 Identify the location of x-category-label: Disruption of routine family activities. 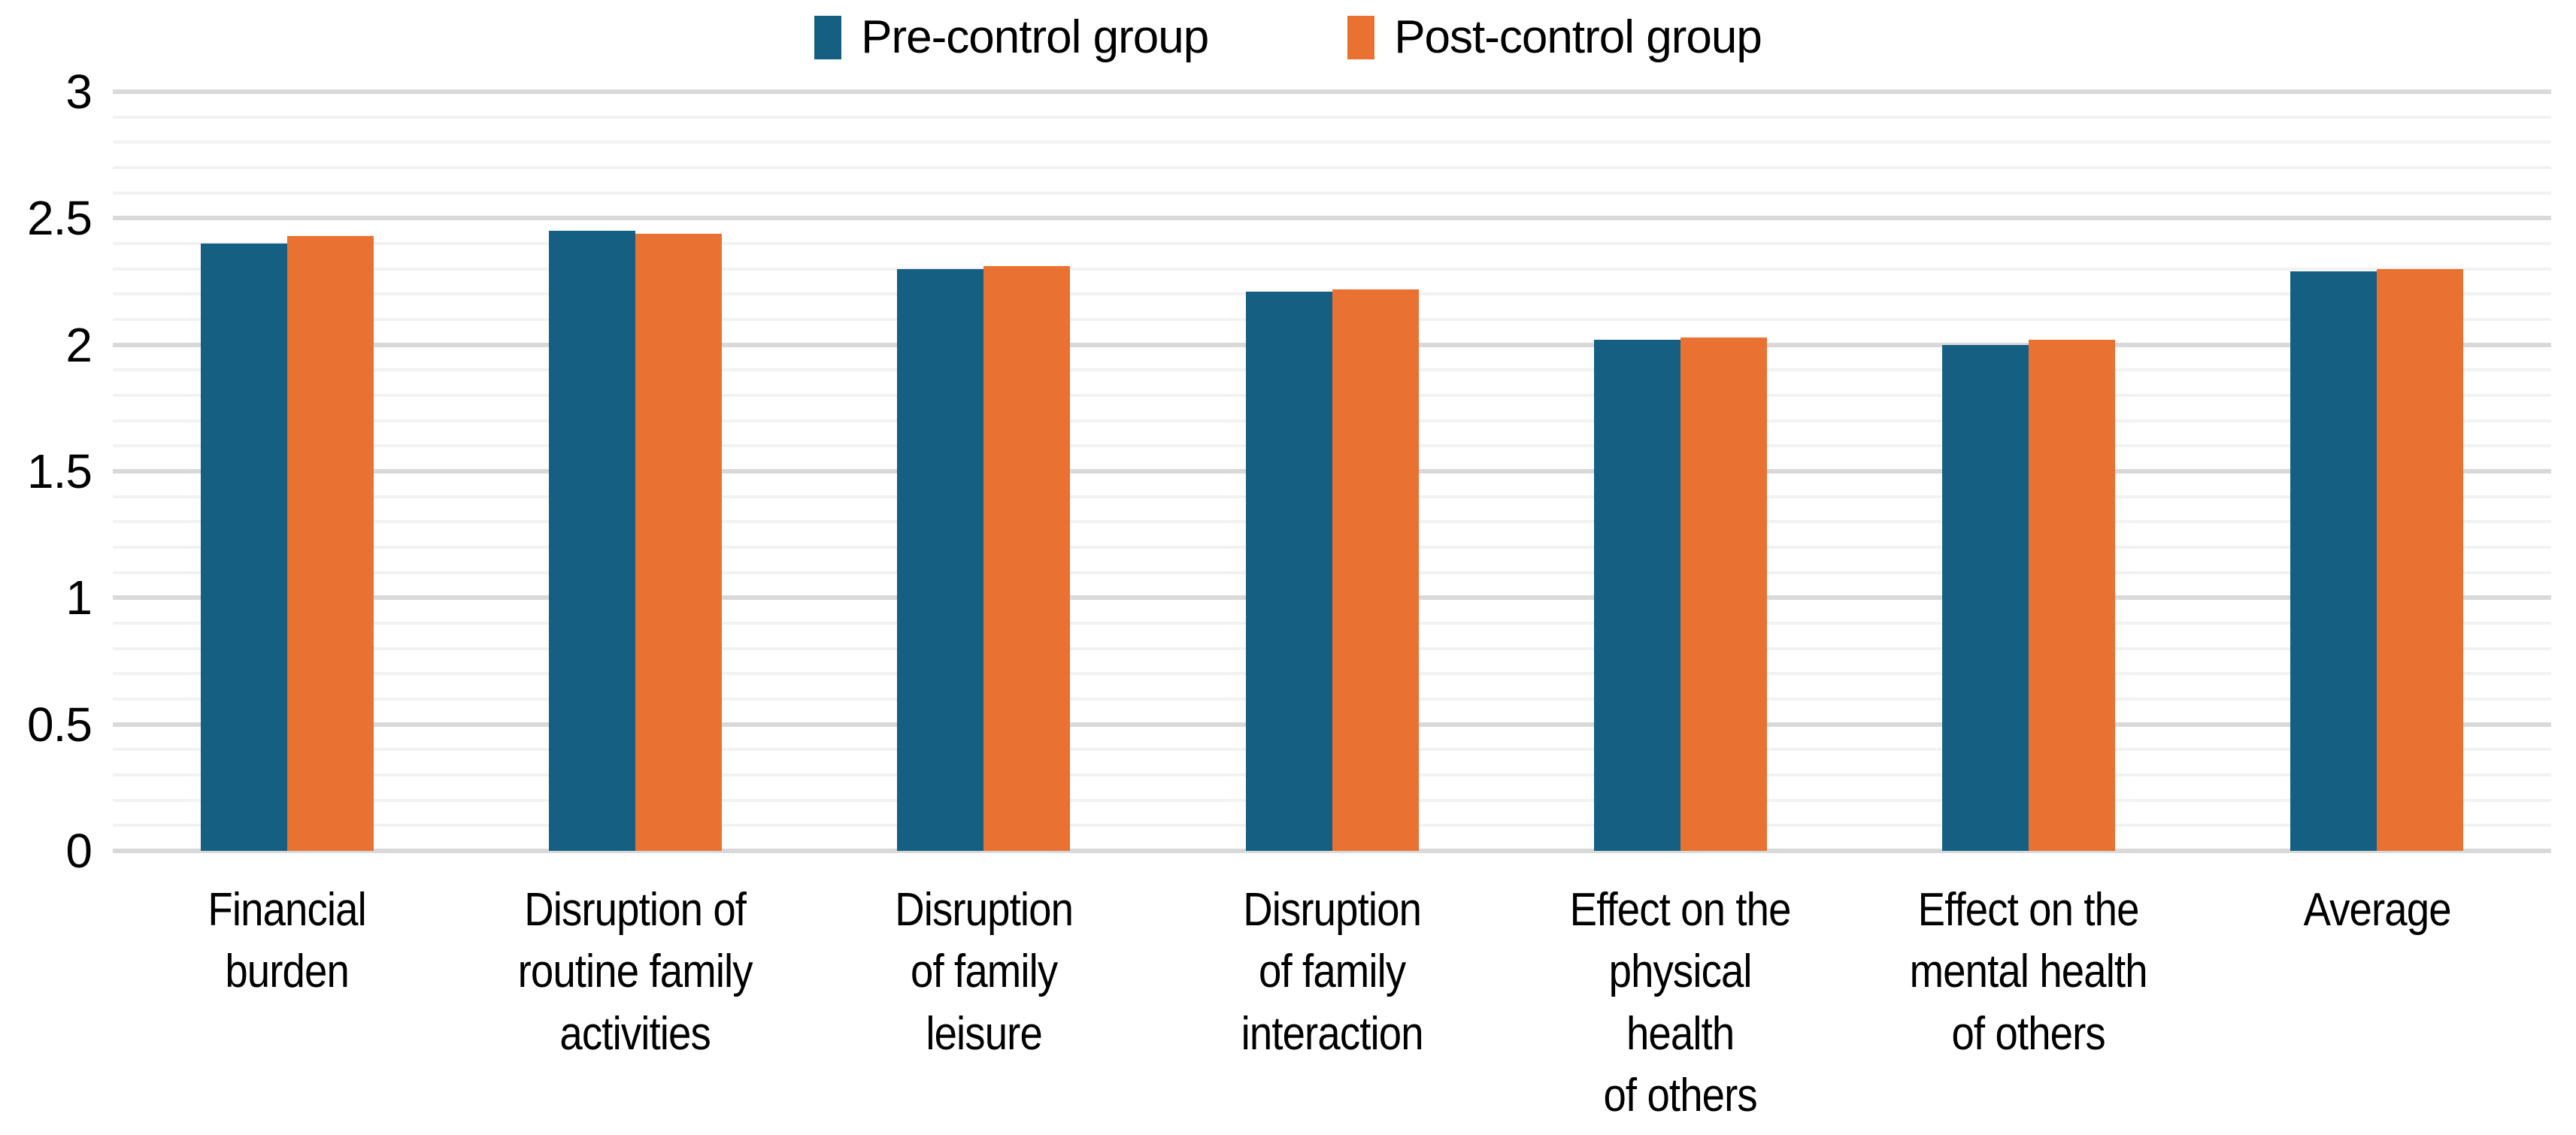
(635, 972).